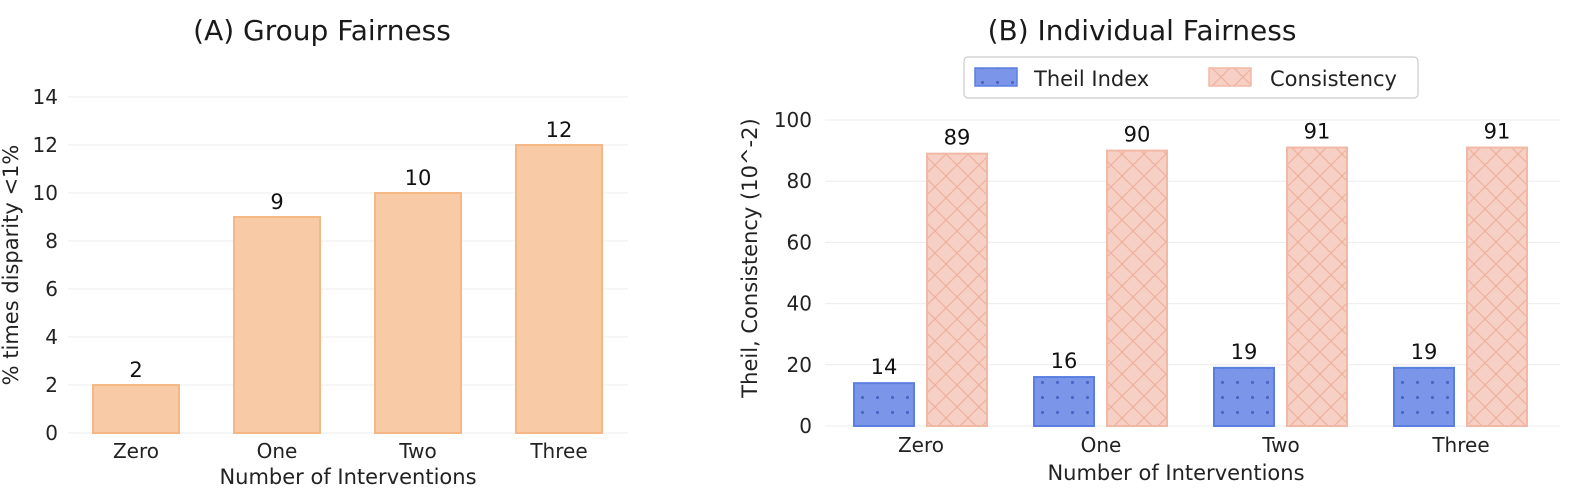  I want to click on panel-a-xlabel: Number of Interventions, so click(347, 477).